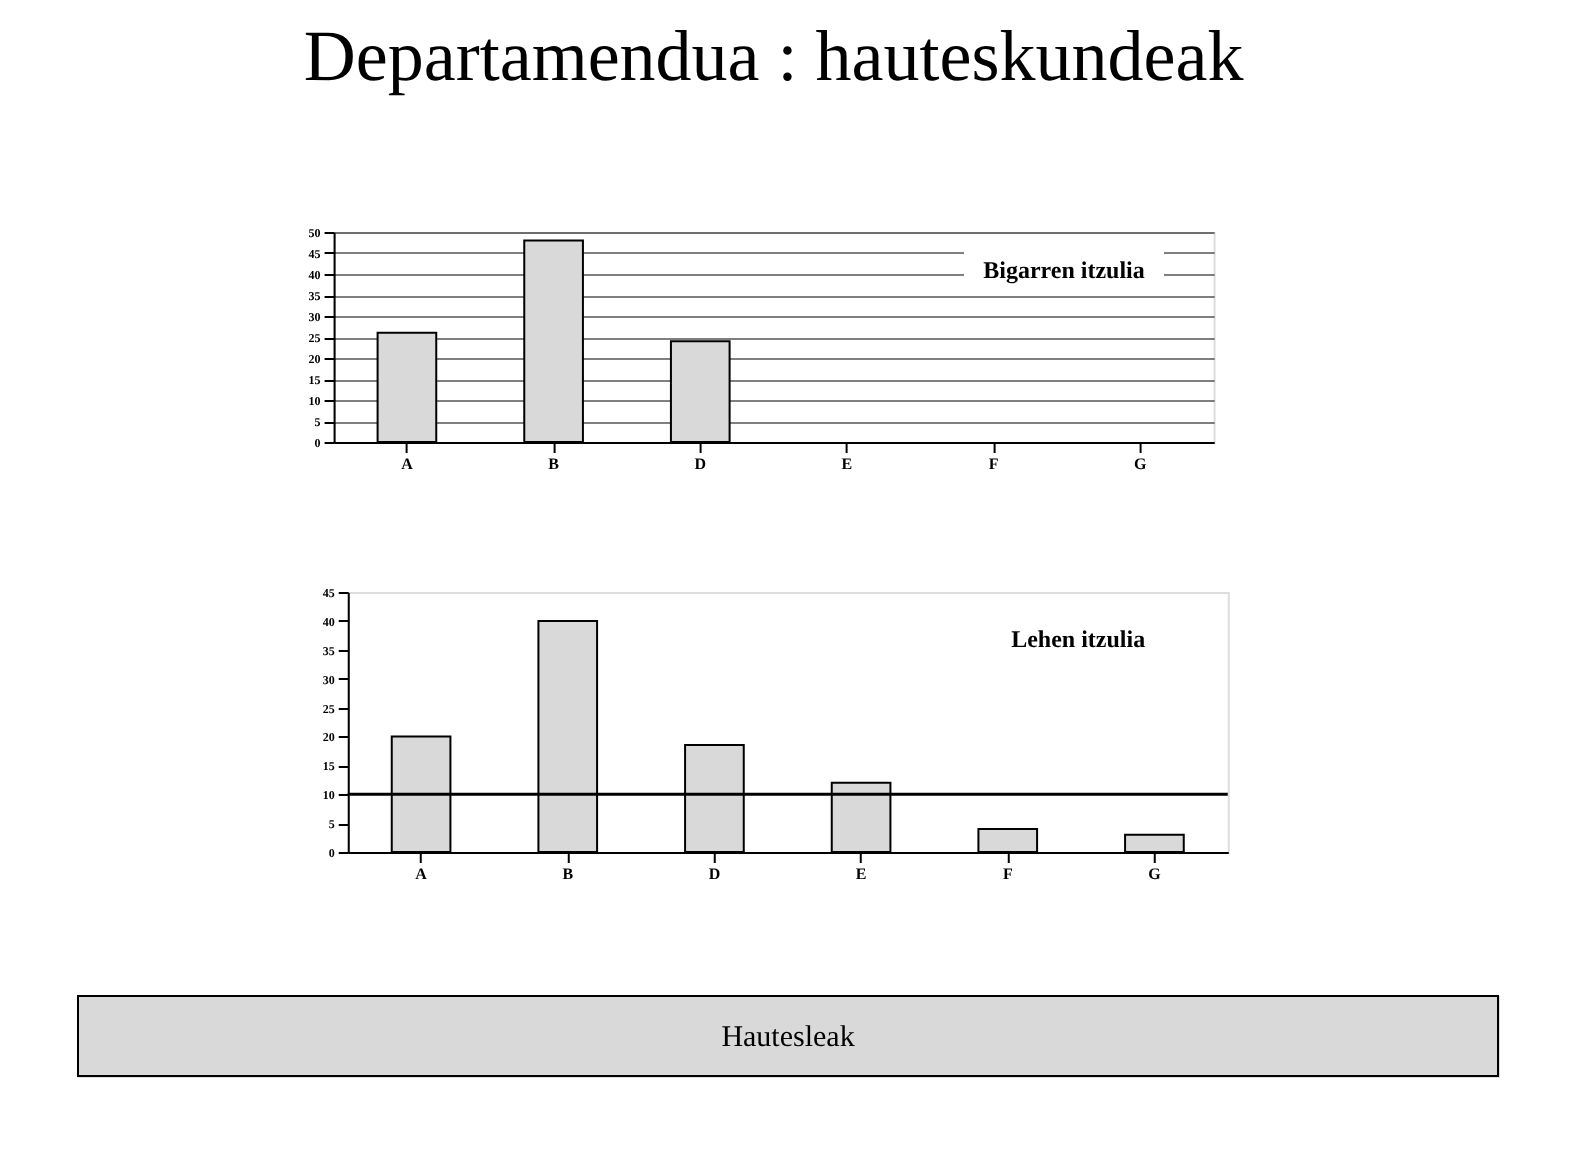  Describe the element at coordinates (1064, 269) in the screenshot. I see `annotation: Bigarren itzulia` at that location.